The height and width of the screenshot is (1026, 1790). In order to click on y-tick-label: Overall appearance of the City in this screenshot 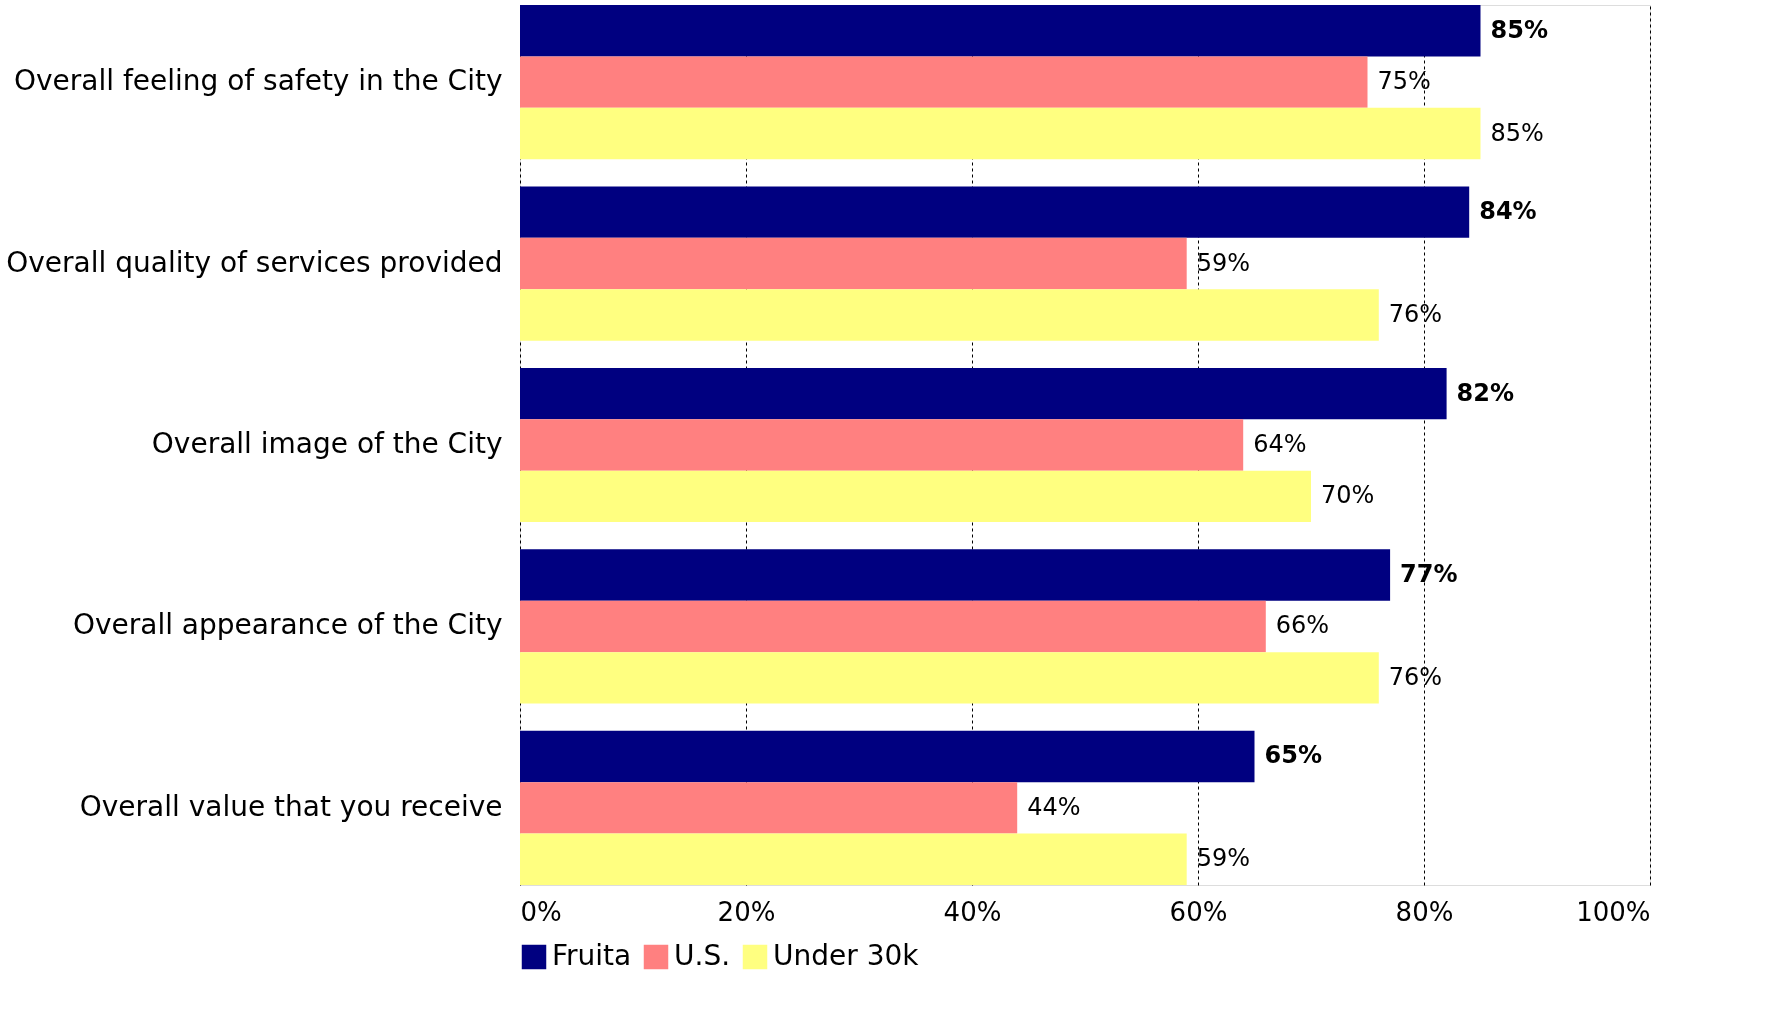, I will do `click(287, 625)`.